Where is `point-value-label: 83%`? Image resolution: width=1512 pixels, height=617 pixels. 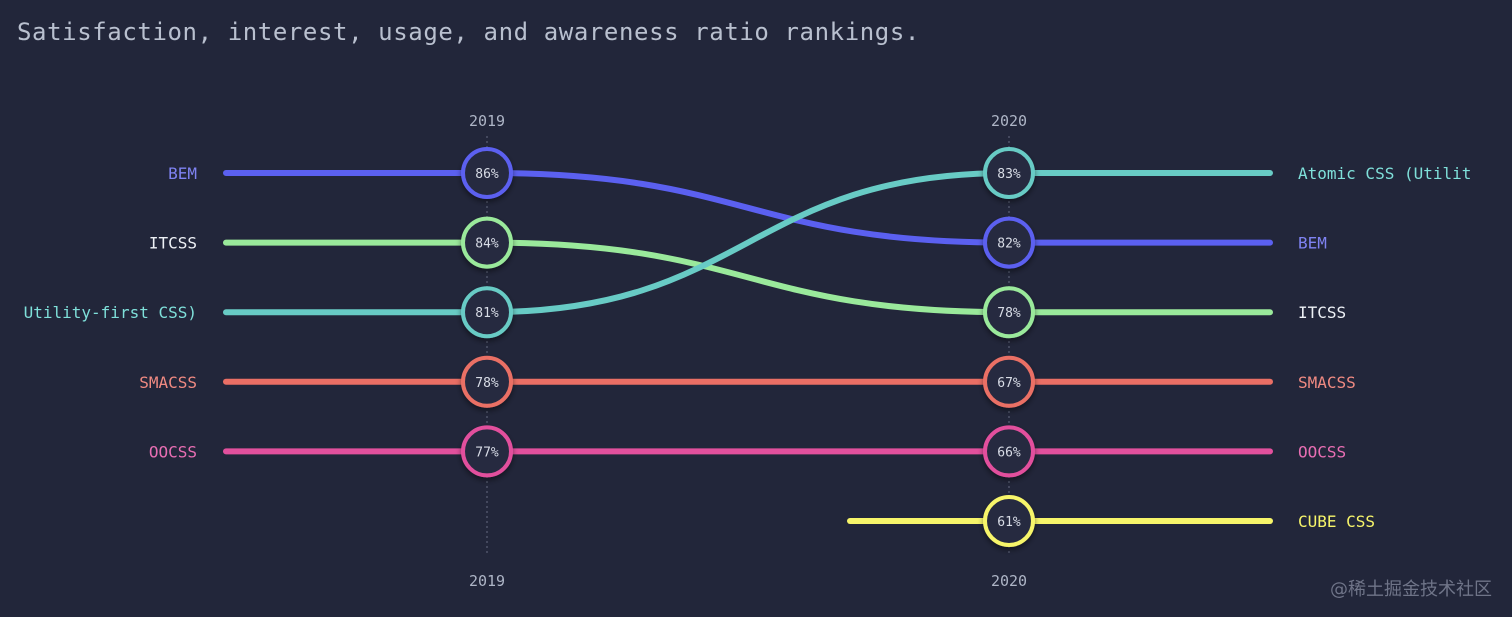
point-value-label: 83% is located at coordinates (1009, 174).